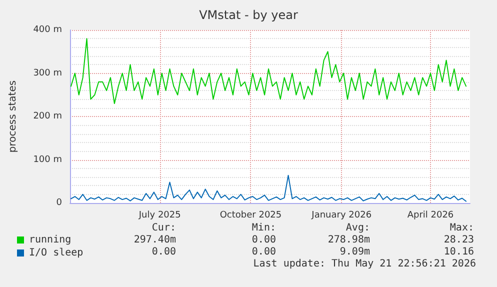  I want to click on y-tick-label: 300 m, so click(47, 73).